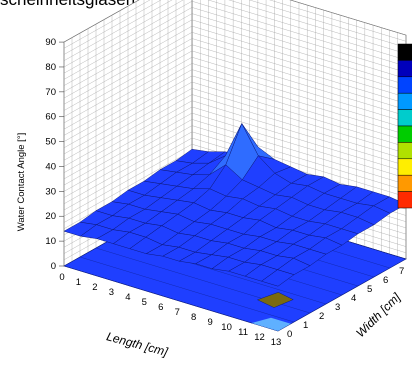 The width and height of the screenshot is (412, 372). What do you see at coordinates (160, 307) in the screenshot?
I see `x-tick-label: 6` at bounding box center [160, 307].